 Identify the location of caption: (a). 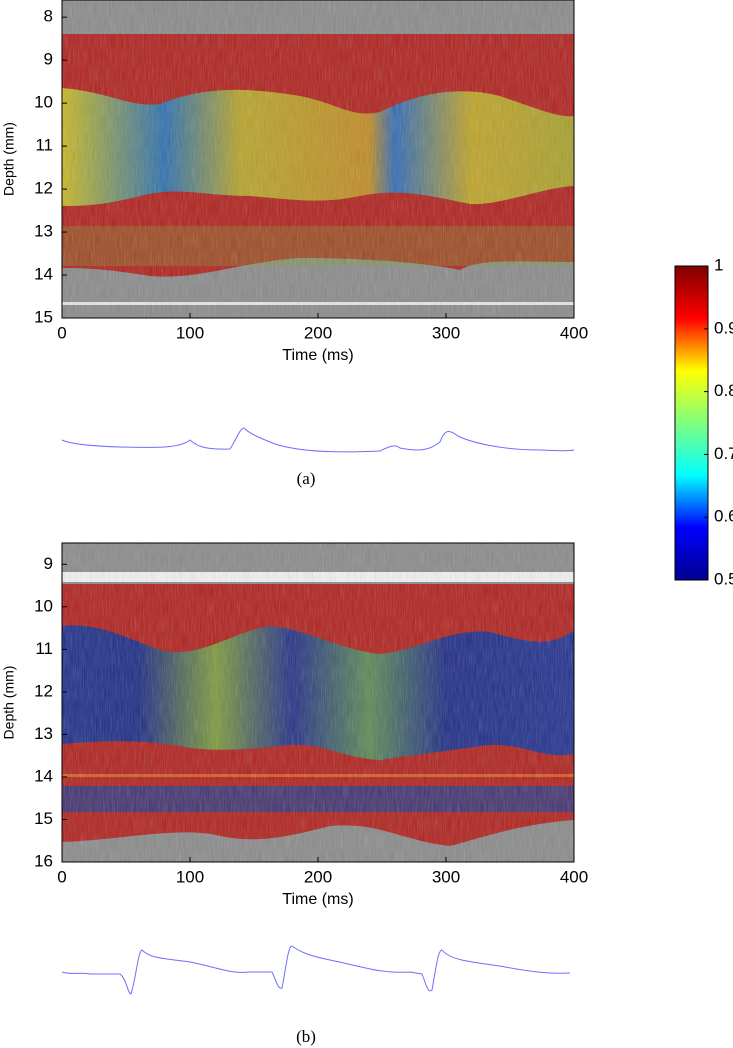
(306, 478).